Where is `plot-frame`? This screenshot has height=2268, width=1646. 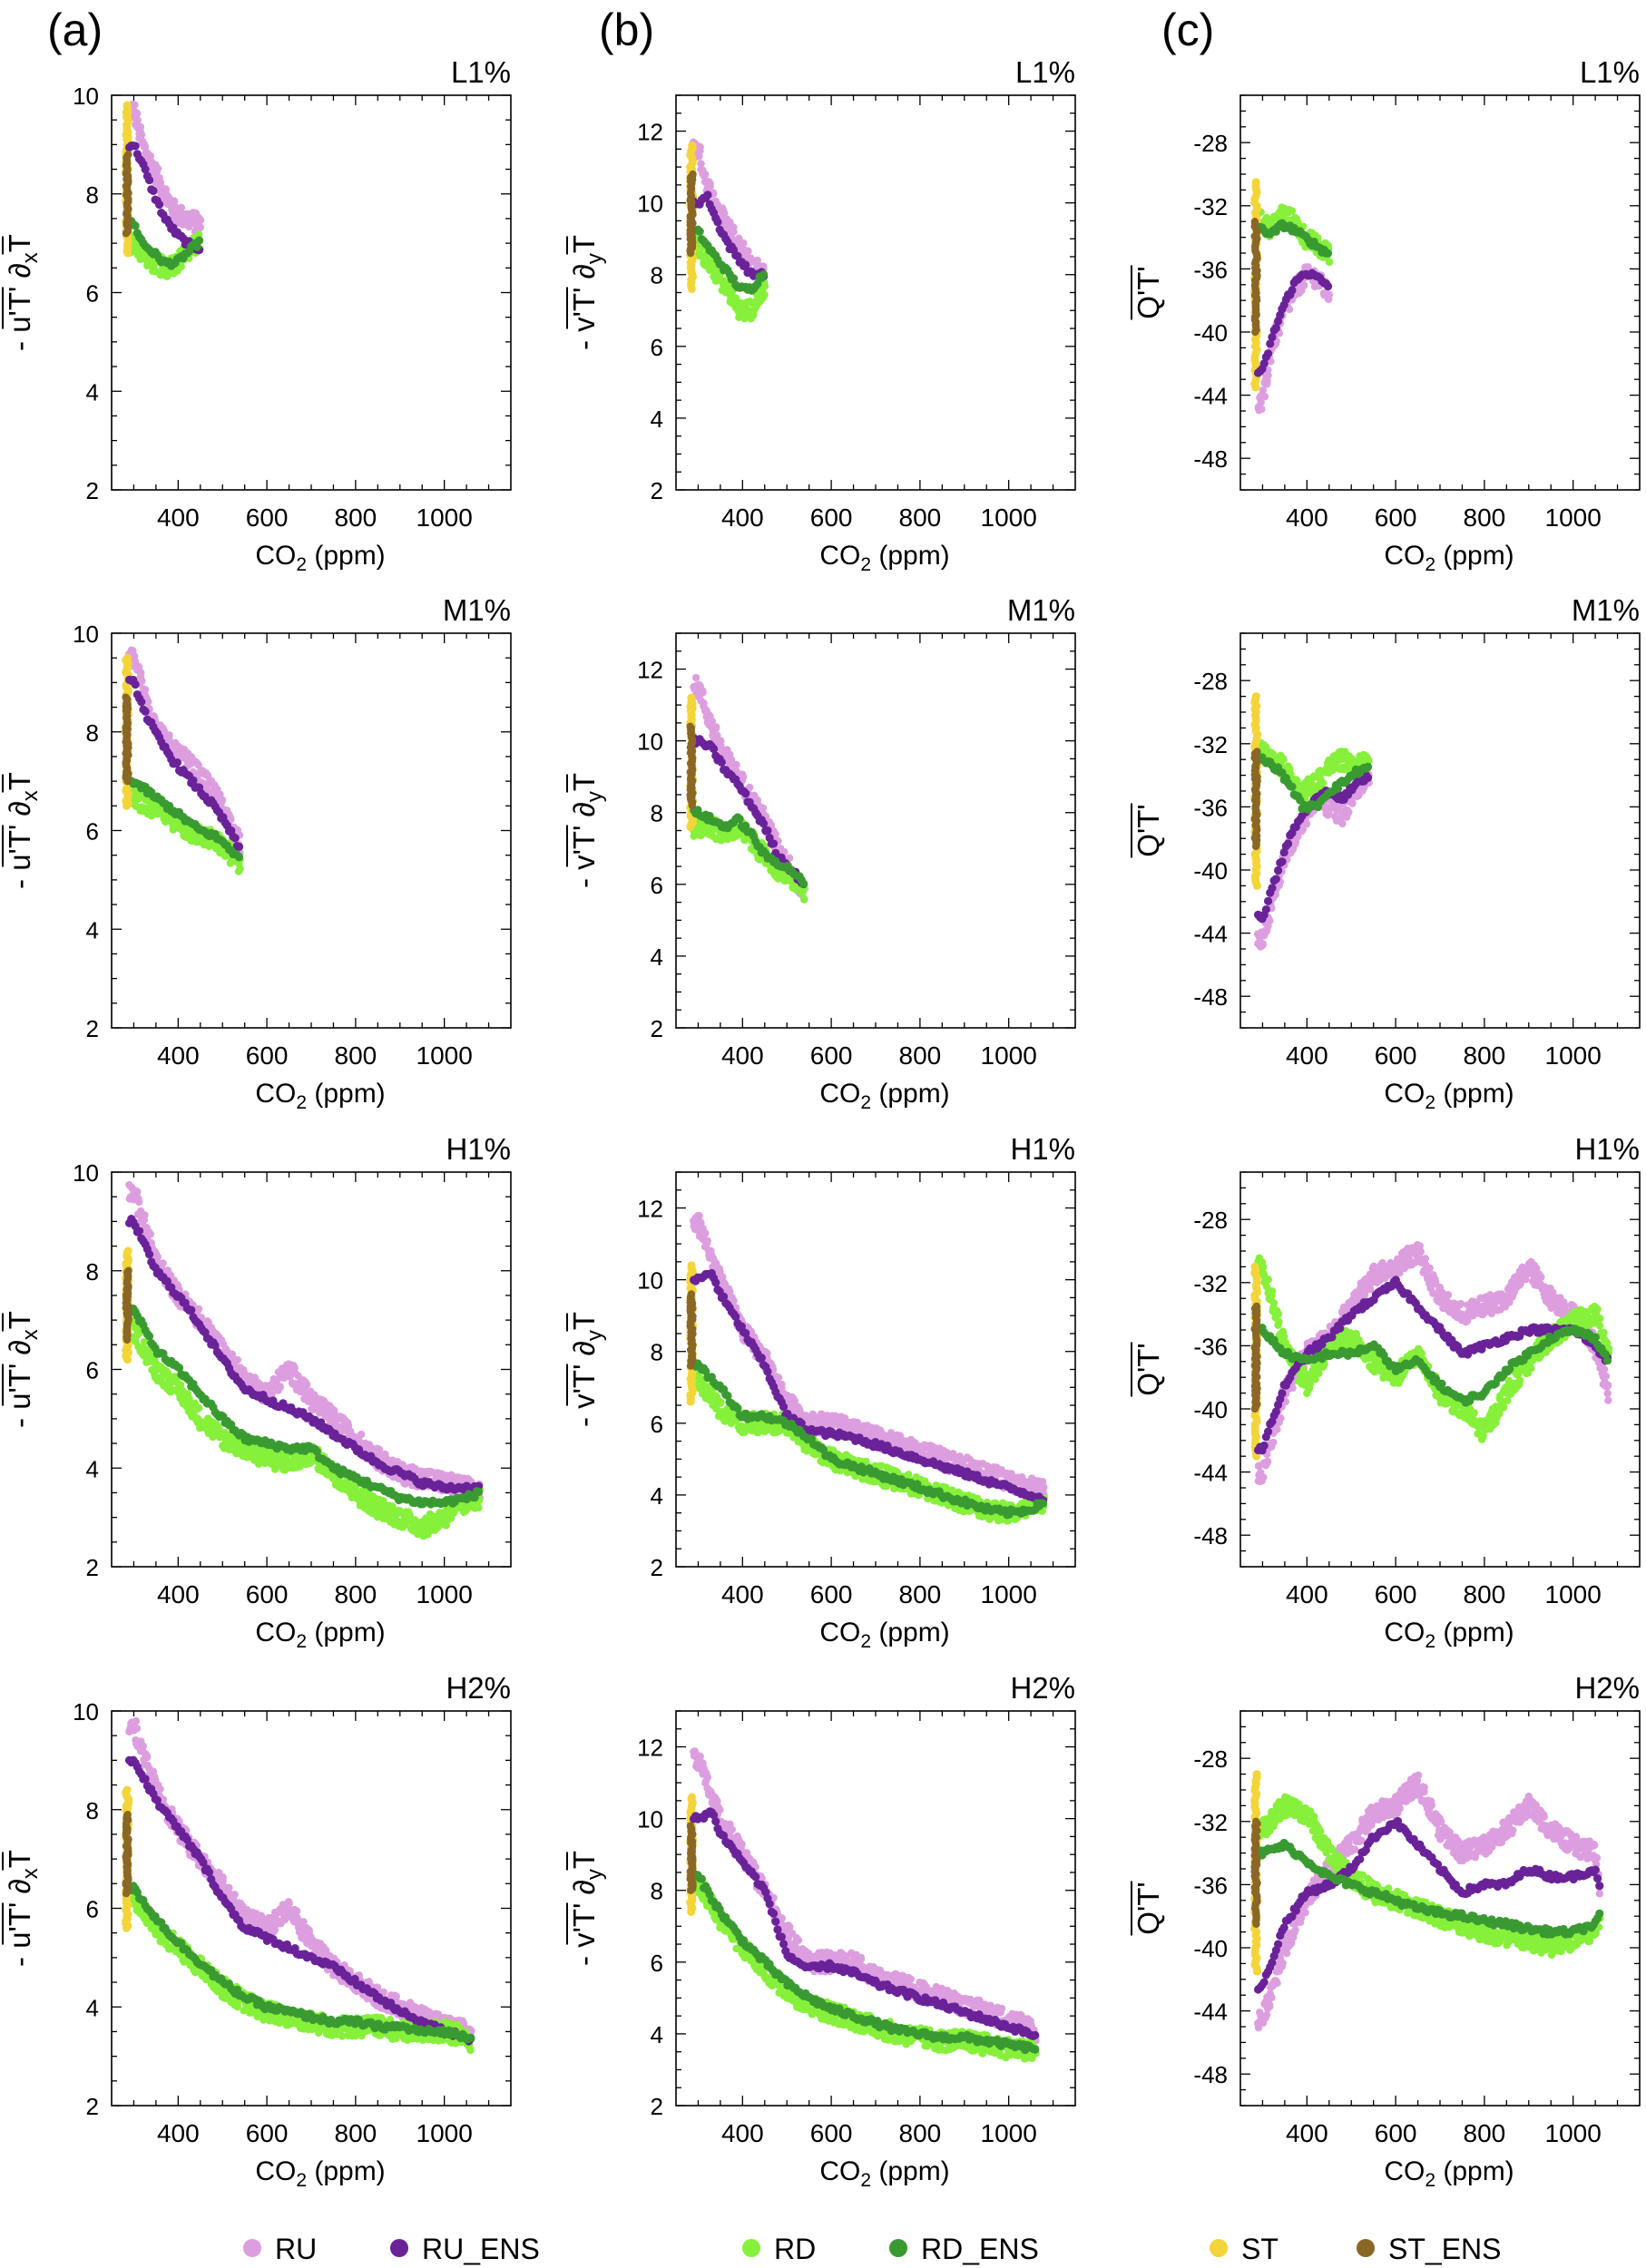
plot-frame is located at coordinates (311, 292).